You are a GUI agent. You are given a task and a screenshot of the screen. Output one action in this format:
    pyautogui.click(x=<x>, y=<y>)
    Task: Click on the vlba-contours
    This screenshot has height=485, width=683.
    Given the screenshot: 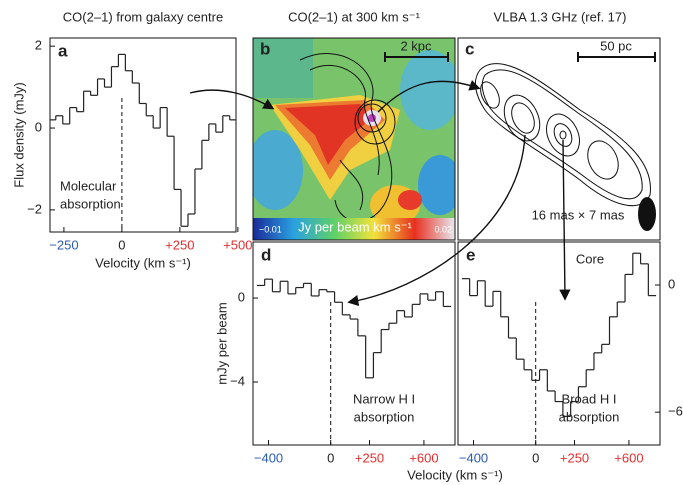 What is the action you would take?
    pyautogui.click(x=562, y=135)
    